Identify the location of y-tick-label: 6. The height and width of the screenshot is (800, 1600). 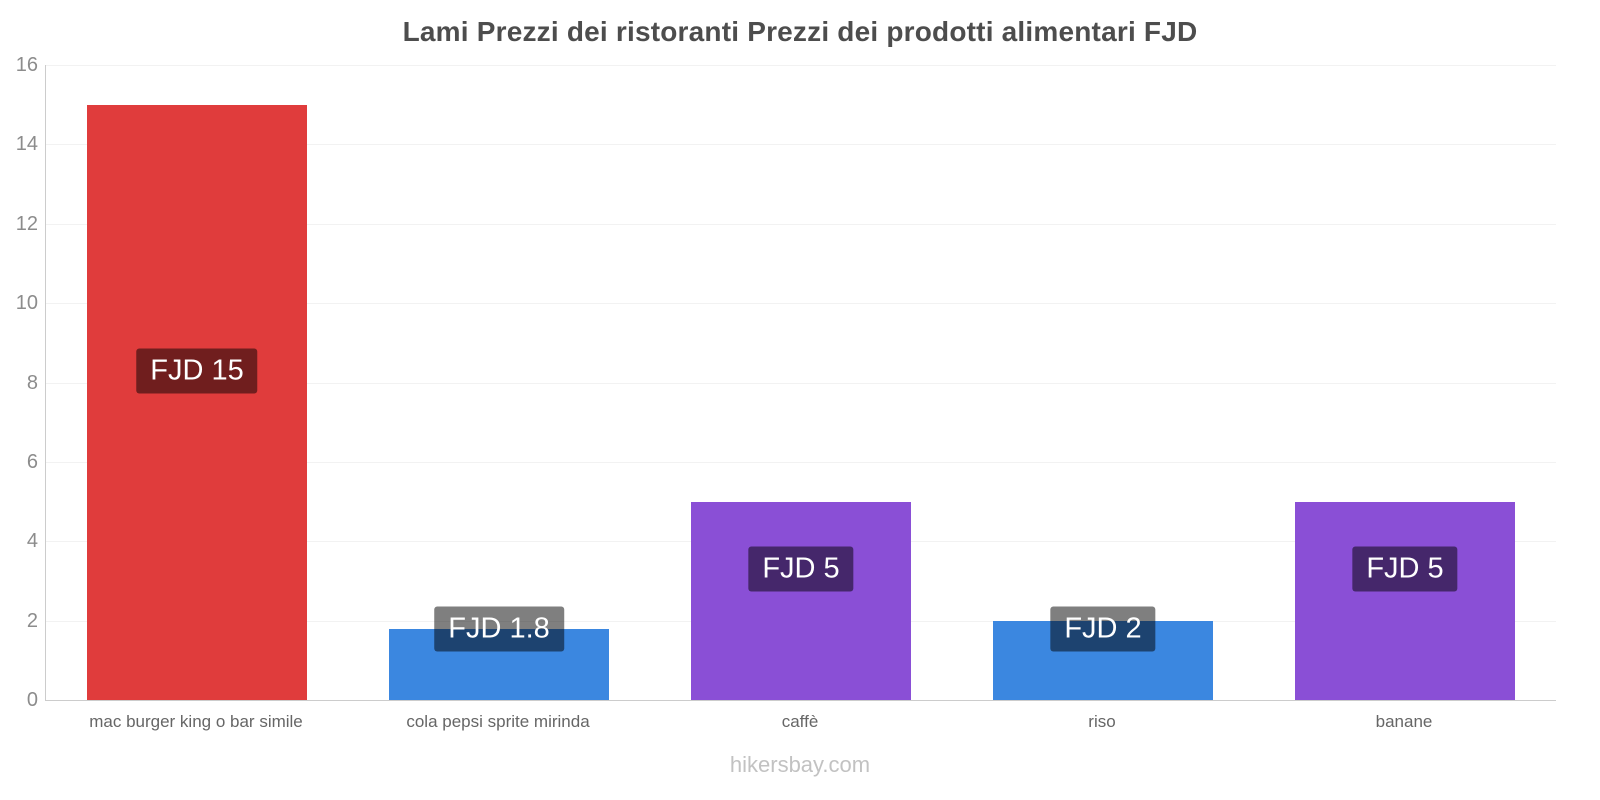
(32, 461).